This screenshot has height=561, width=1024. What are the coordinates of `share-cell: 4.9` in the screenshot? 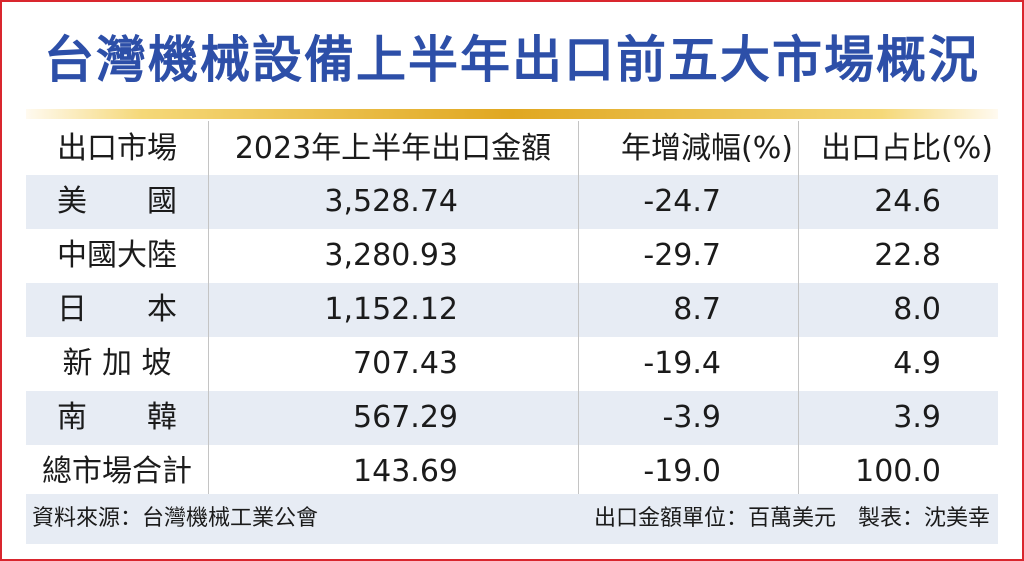 It's located at (917, 363).